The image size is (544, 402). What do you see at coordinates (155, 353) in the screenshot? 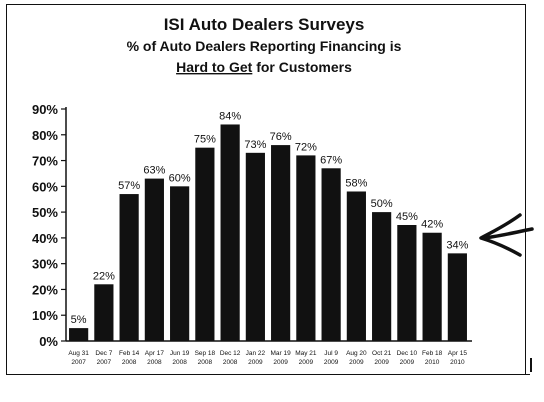
I see `x-tick-label: Apr 17` at bounding box center [155, 353].